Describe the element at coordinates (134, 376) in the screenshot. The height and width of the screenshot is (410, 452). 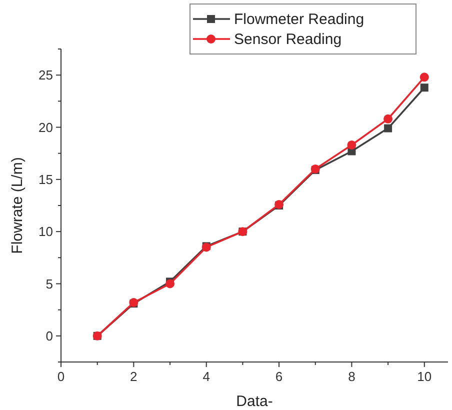
I see `x-tick-label: 2` at that location.